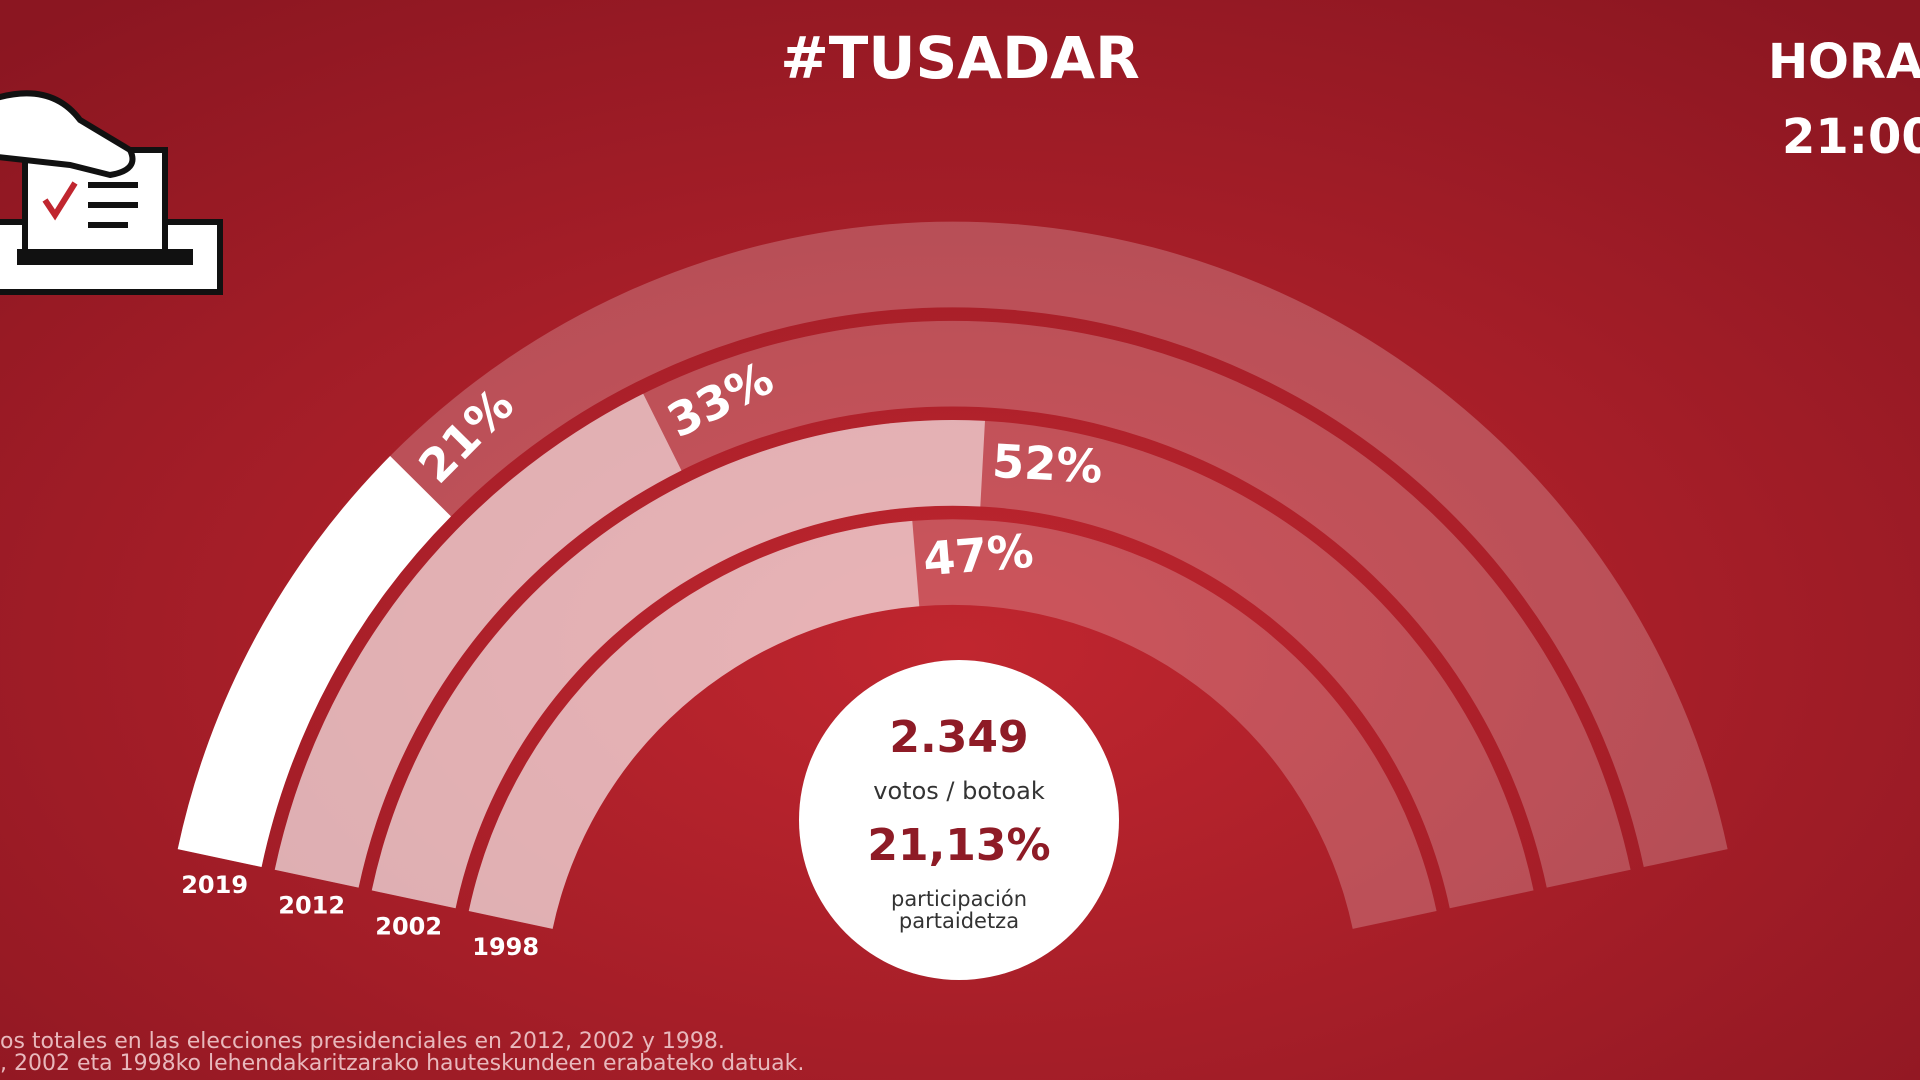  I want to click on category-label: 1998, so click(505, 947).